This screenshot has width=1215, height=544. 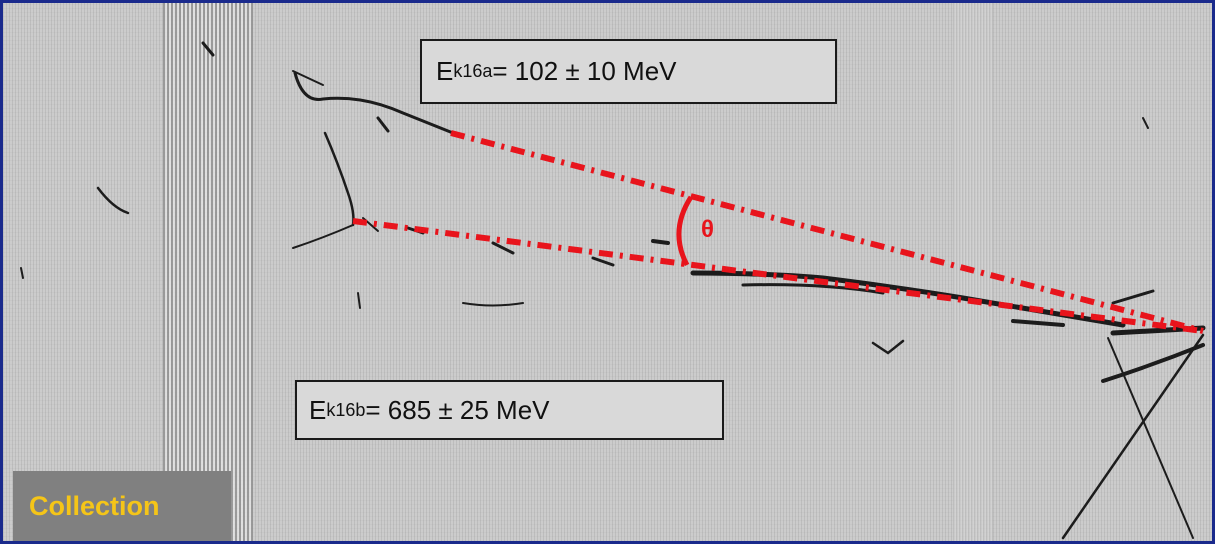 I want to click on energy-a-value: = 102 ± 10 MeV, so click(x=584, y=71).